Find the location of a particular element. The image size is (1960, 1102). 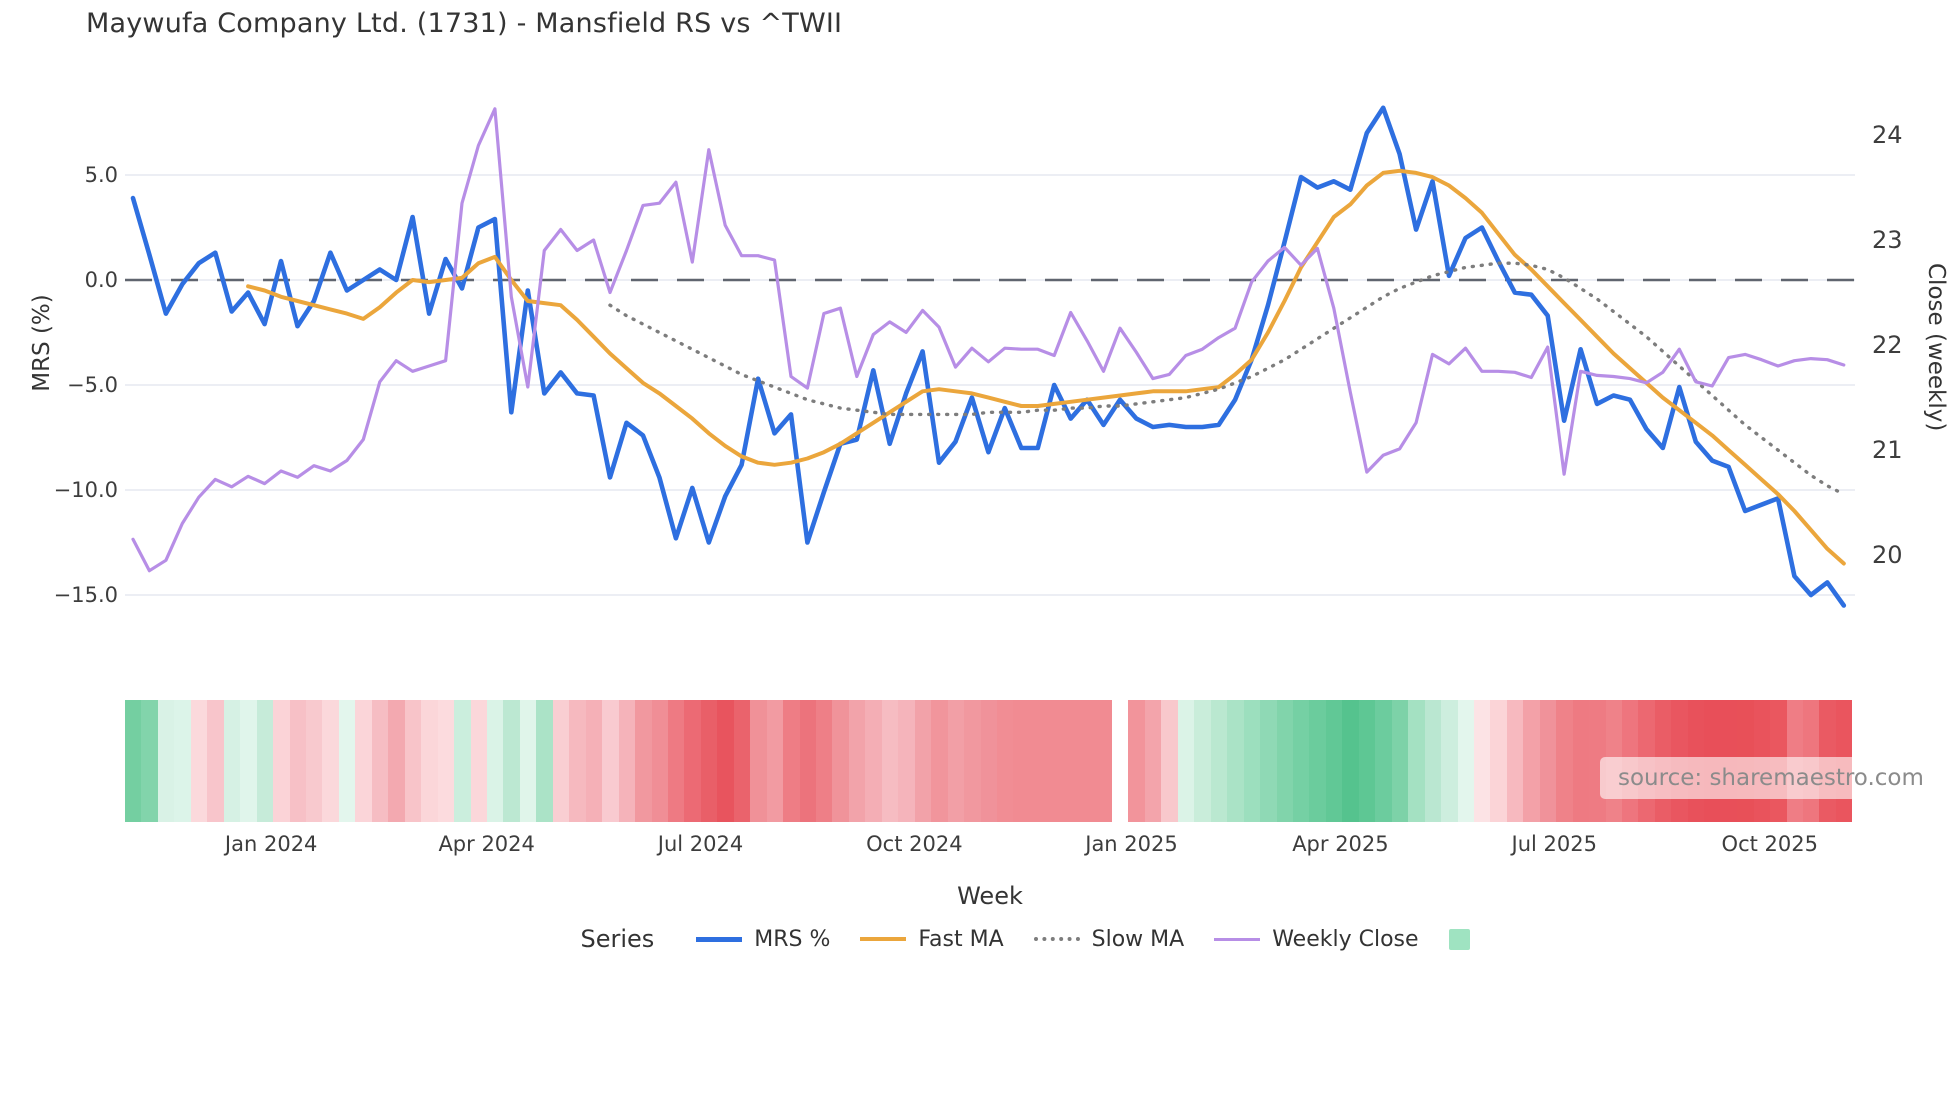

heatmap-swatch-icon is located at coordinates (1459, 939).